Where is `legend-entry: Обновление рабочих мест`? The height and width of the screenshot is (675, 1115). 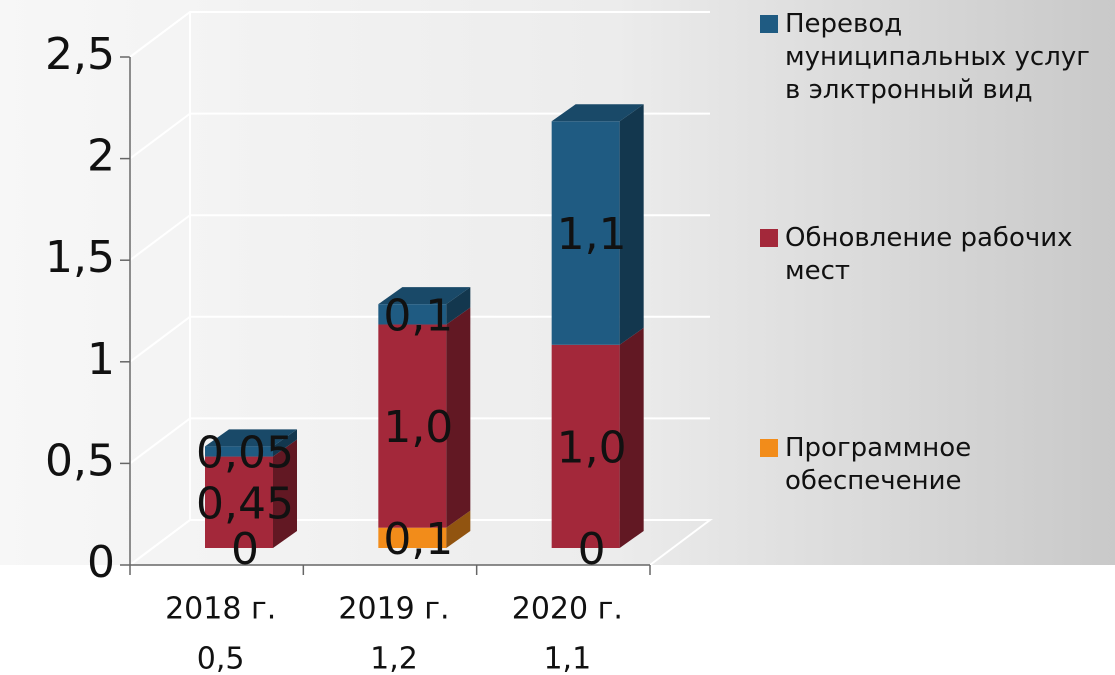
legend-entry: Обновление рабочих мест is located at coordinates (935, 255).